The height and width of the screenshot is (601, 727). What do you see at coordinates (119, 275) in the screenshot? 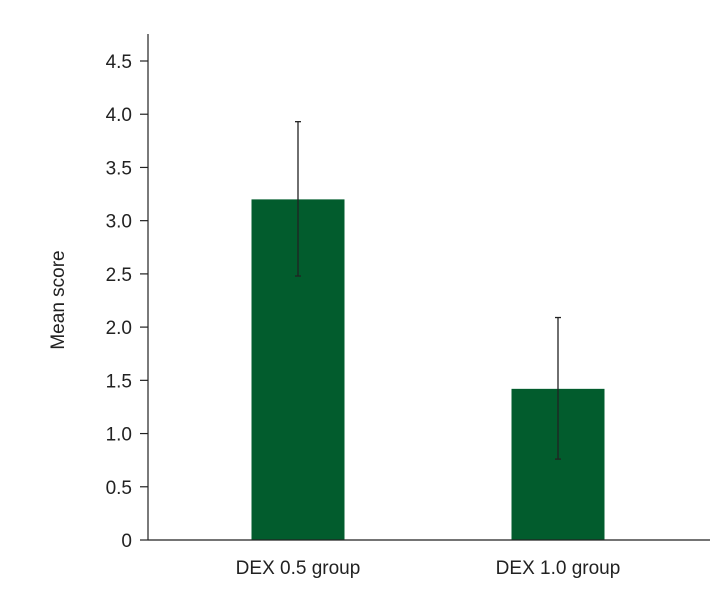
I see `y-tick-label: 2.5` at bounding box center [119, 275].